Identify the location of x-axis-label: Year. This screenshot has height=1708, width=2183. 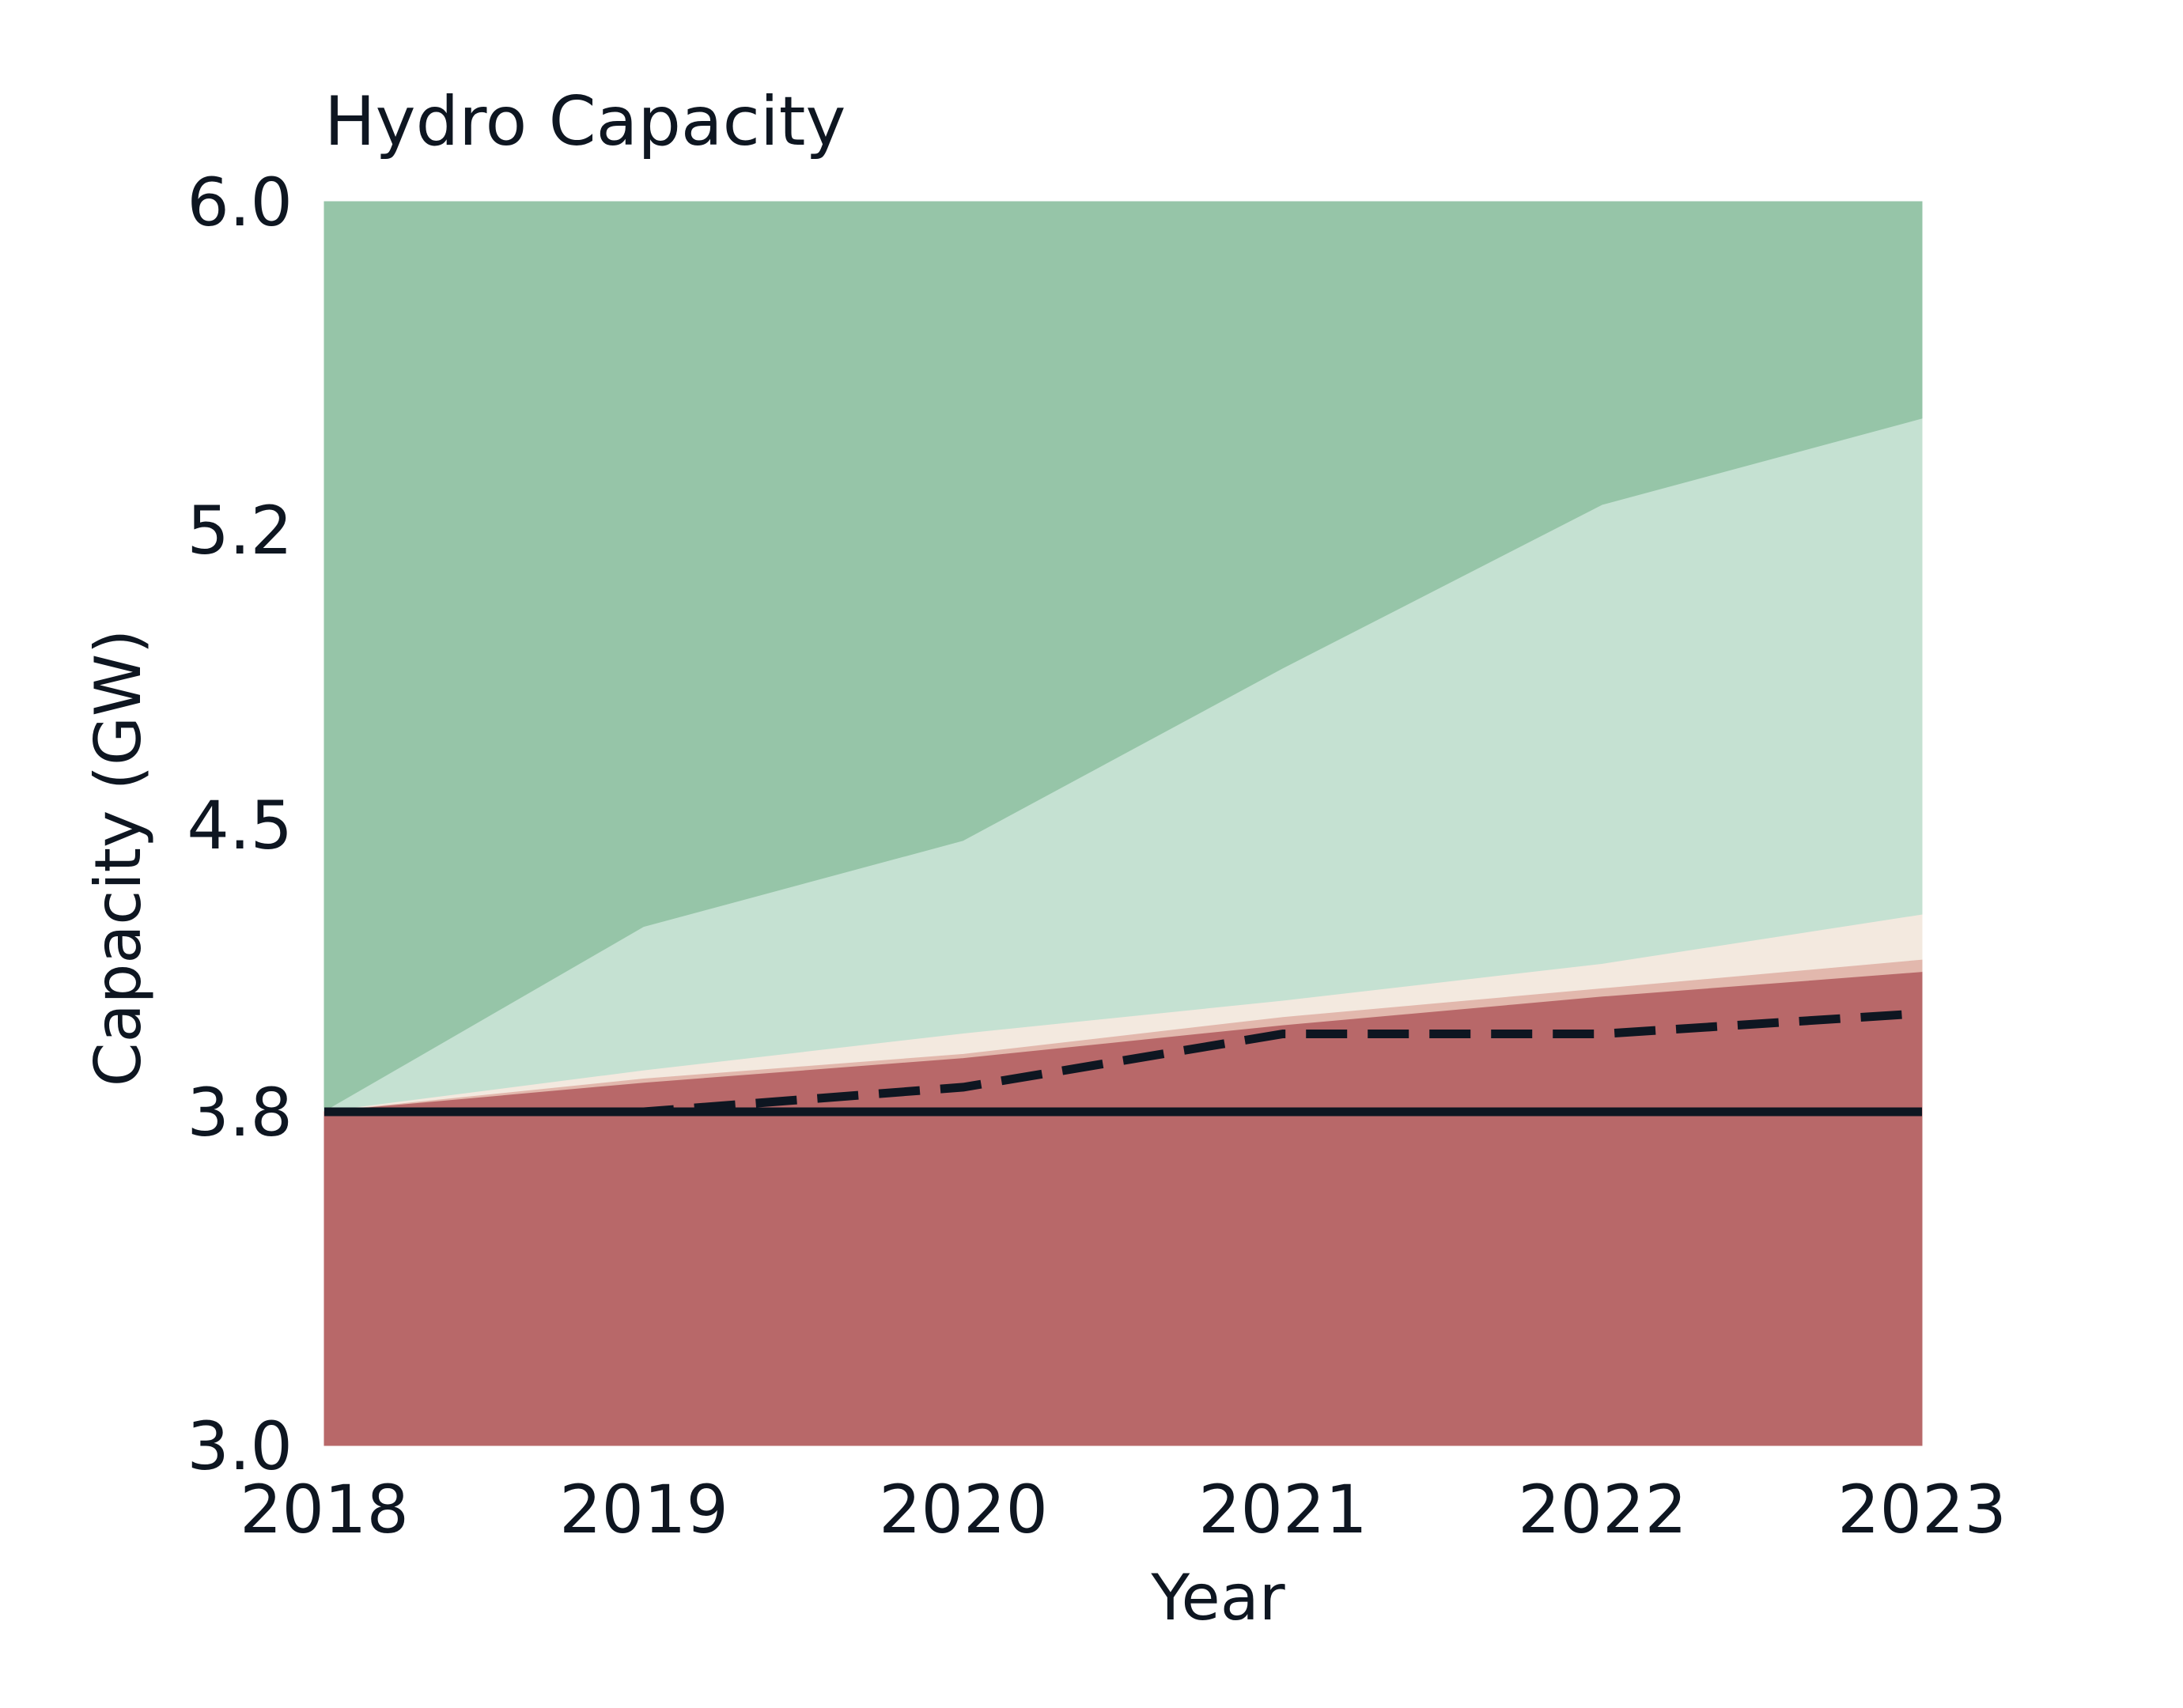
(1217, 1598).